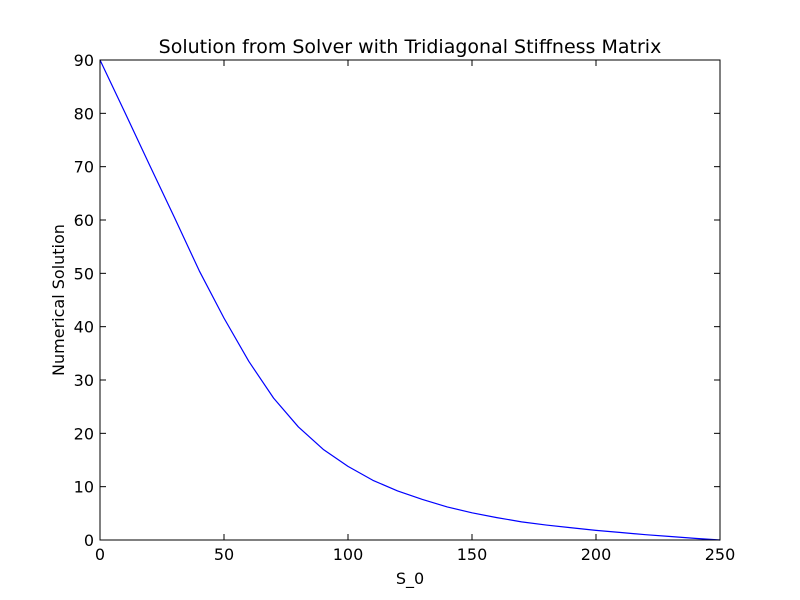  I want to click on x-tick-label: 0, so click(100, 554).